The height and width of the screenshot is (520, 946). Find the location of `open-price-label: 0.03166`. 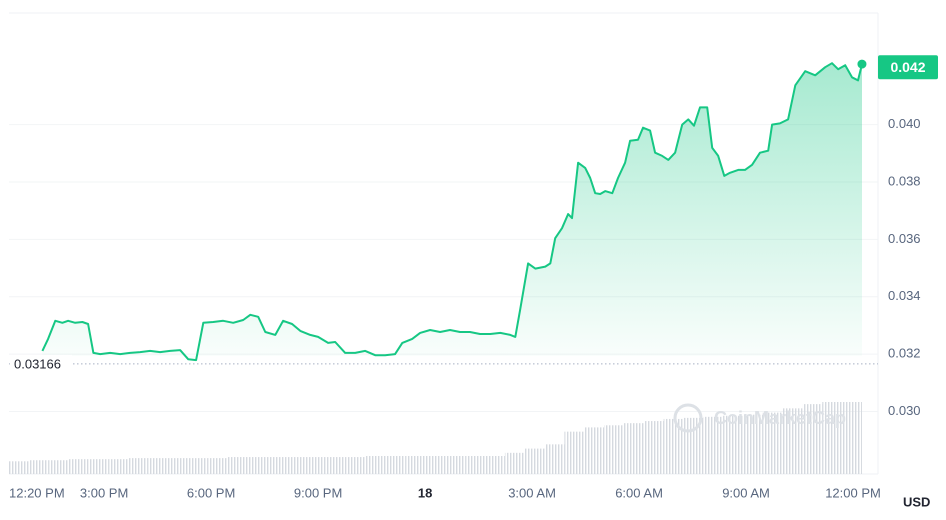

open-price-label: 0.03166 is located at coordinates (37, 363).